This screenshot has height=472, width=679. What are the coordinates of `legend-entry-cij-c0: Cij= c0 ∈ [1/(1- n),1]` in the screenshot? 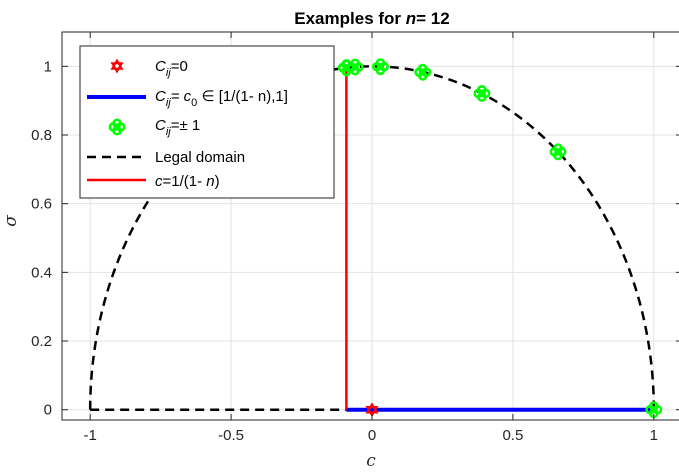 It's located at (187, 98).